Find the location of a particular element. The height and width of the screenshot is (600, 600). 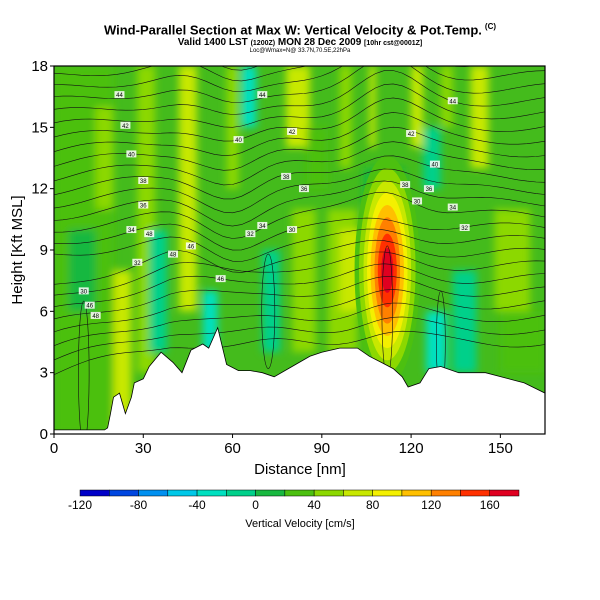

chart-location-note: Loc@Wmax=N@ 33.7N,70.5E,22hPa is located at coordinates (300, 51).